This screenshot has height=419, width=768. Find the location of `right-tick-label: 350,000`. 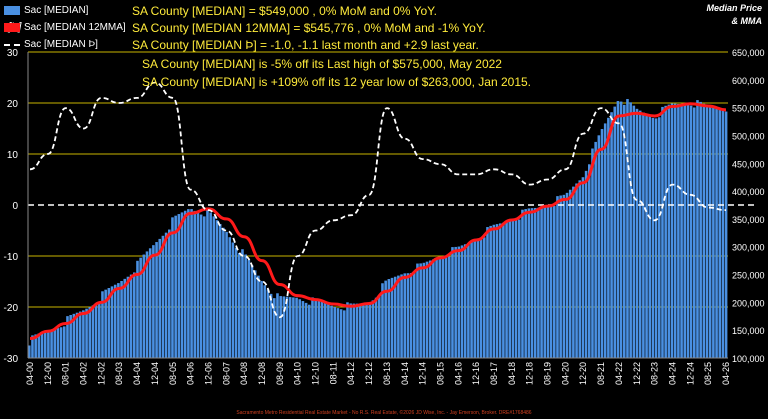

right-tick-label: 350,000 is located at coordinates (748, 220).